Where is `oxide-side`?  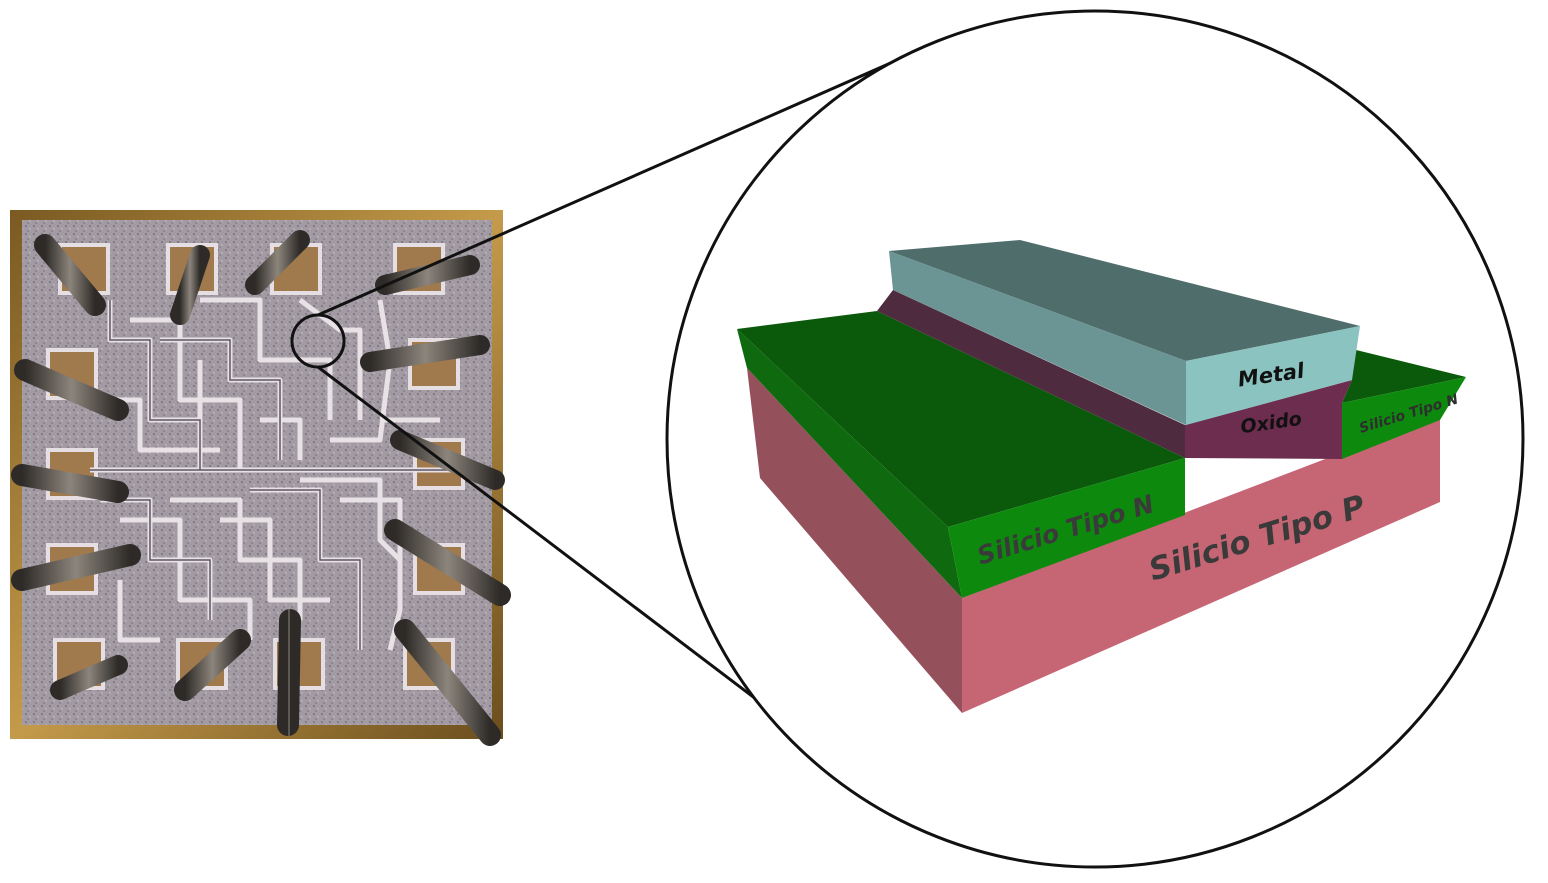
oxide-side is located at coordinates (1031, 374).